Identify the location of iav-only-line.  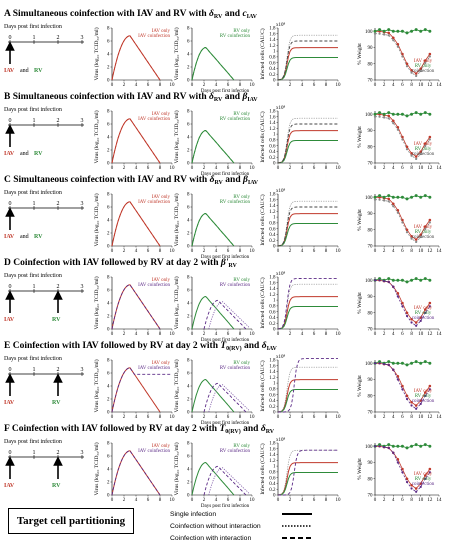
(136, 224).